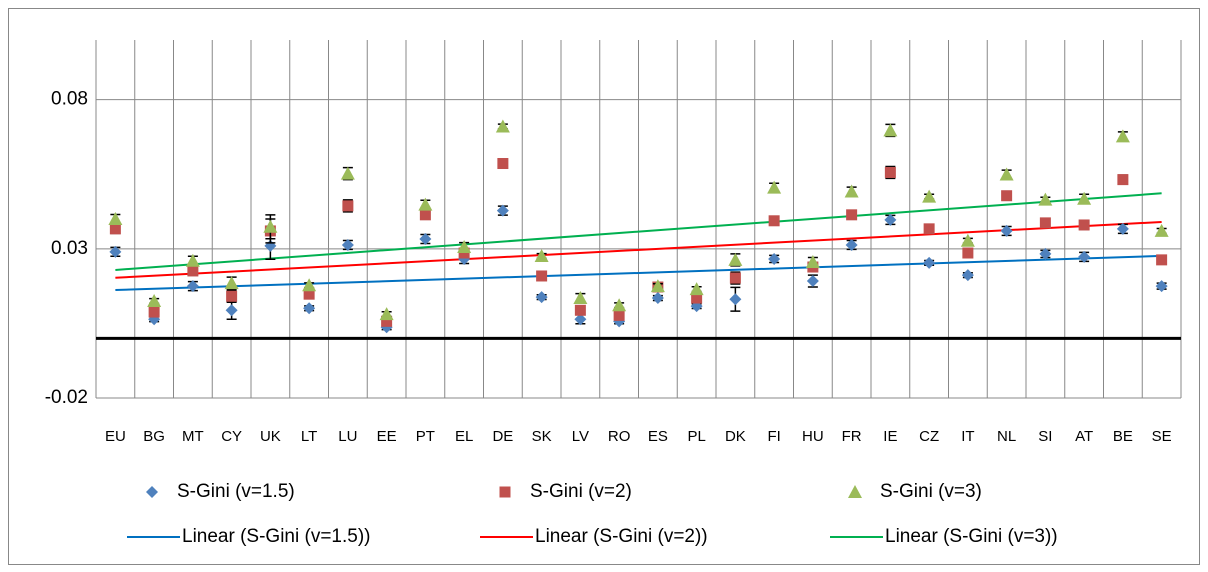  Describe the element at coordinates (971, 536) in the screenshot. I see `legend-label: Linear (S-Gini (v=3))` at that location.